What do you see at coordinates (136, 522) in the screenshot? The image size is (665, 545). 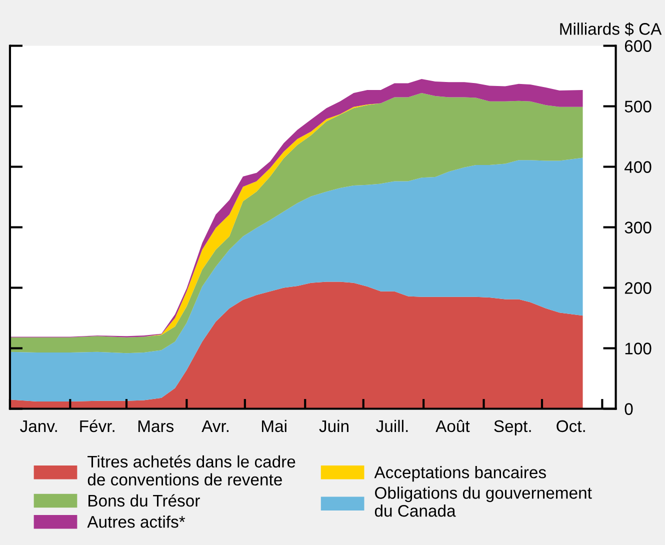 I see `legend-label: Autres actifs*` at bounding box center [136, 522].